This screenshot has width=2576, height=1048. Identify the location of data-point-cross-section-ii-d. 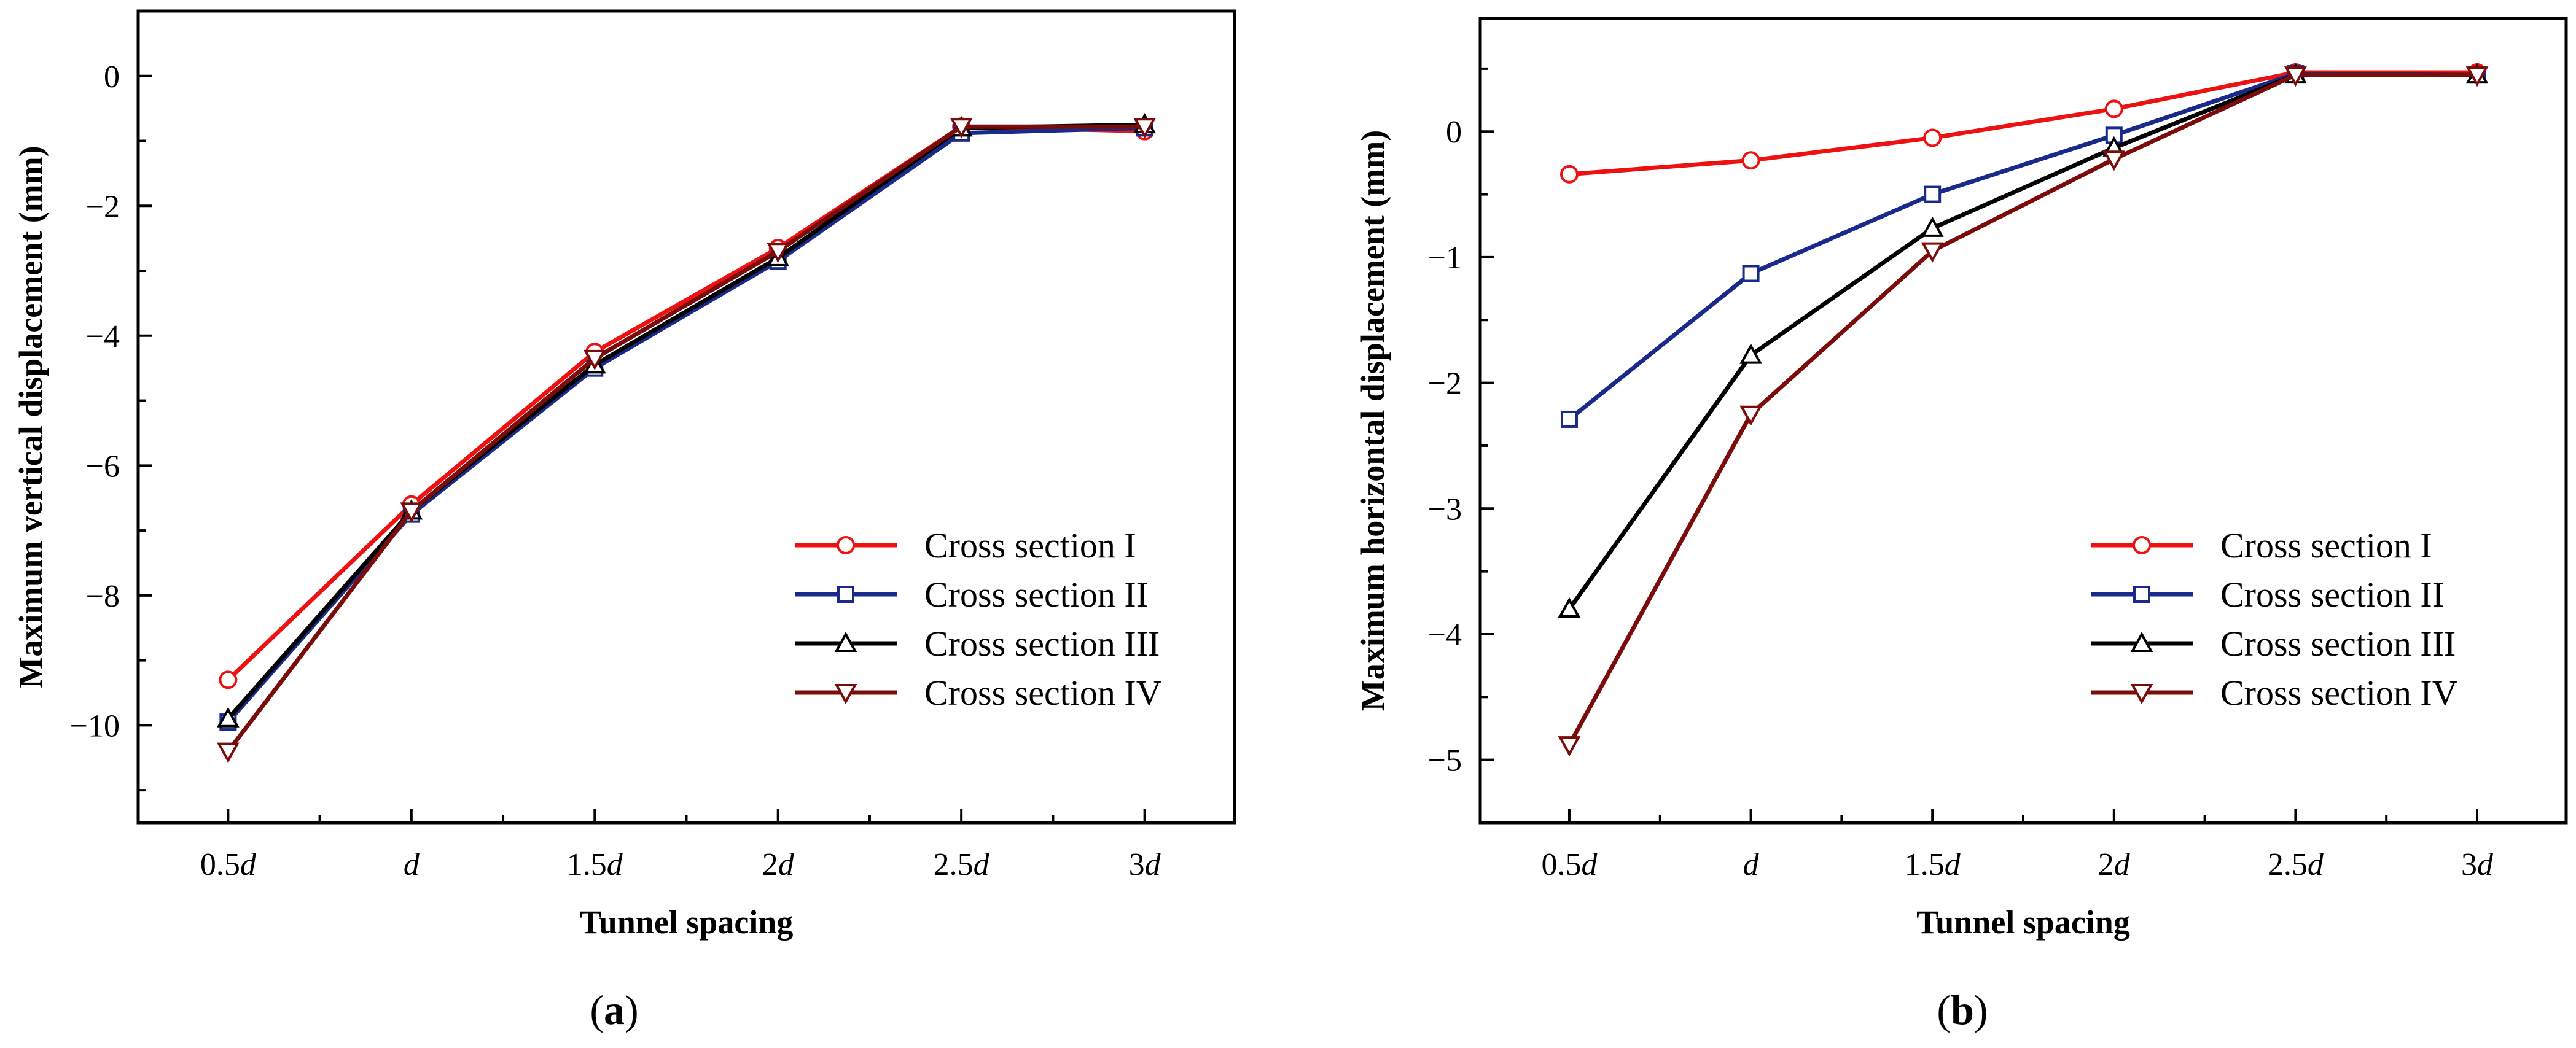
(1751, 273).